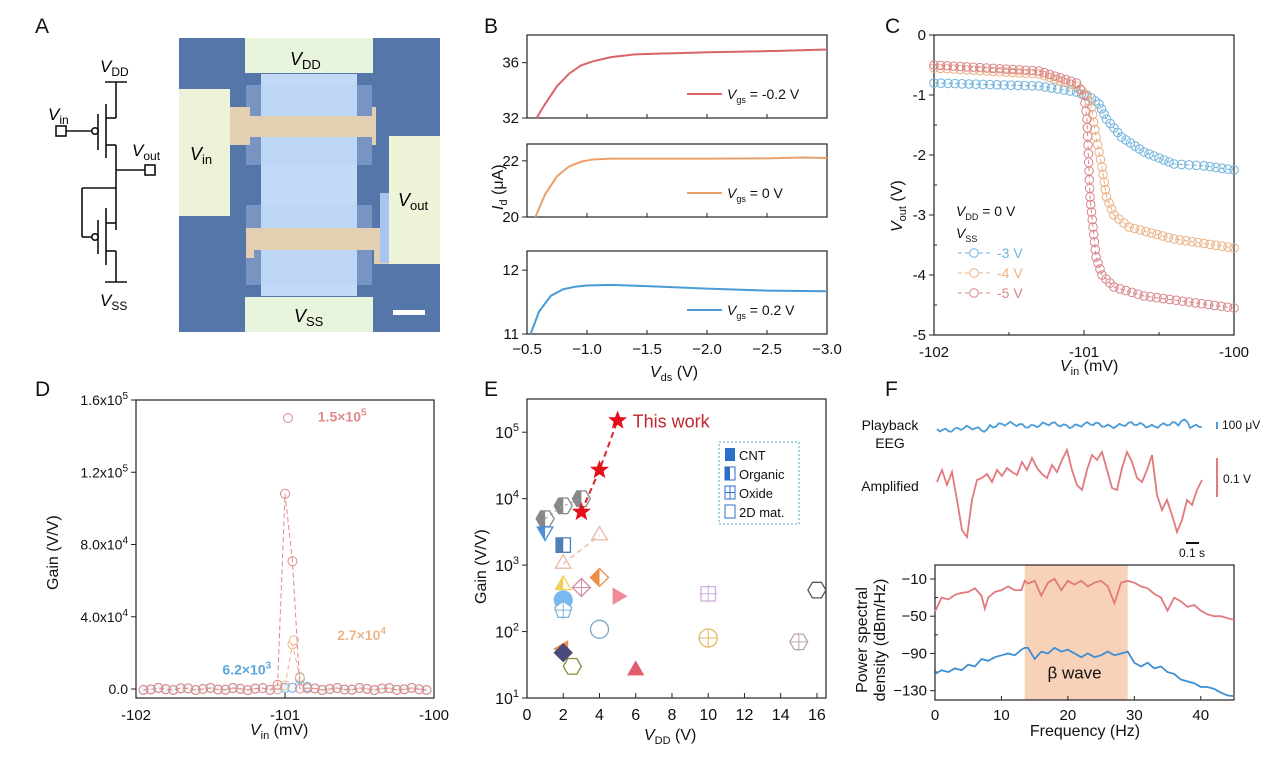  What do you see at coordinates (919, 335) in the screenshot?
I see `y-tick-label: -5` at bounding box center [919, 335].